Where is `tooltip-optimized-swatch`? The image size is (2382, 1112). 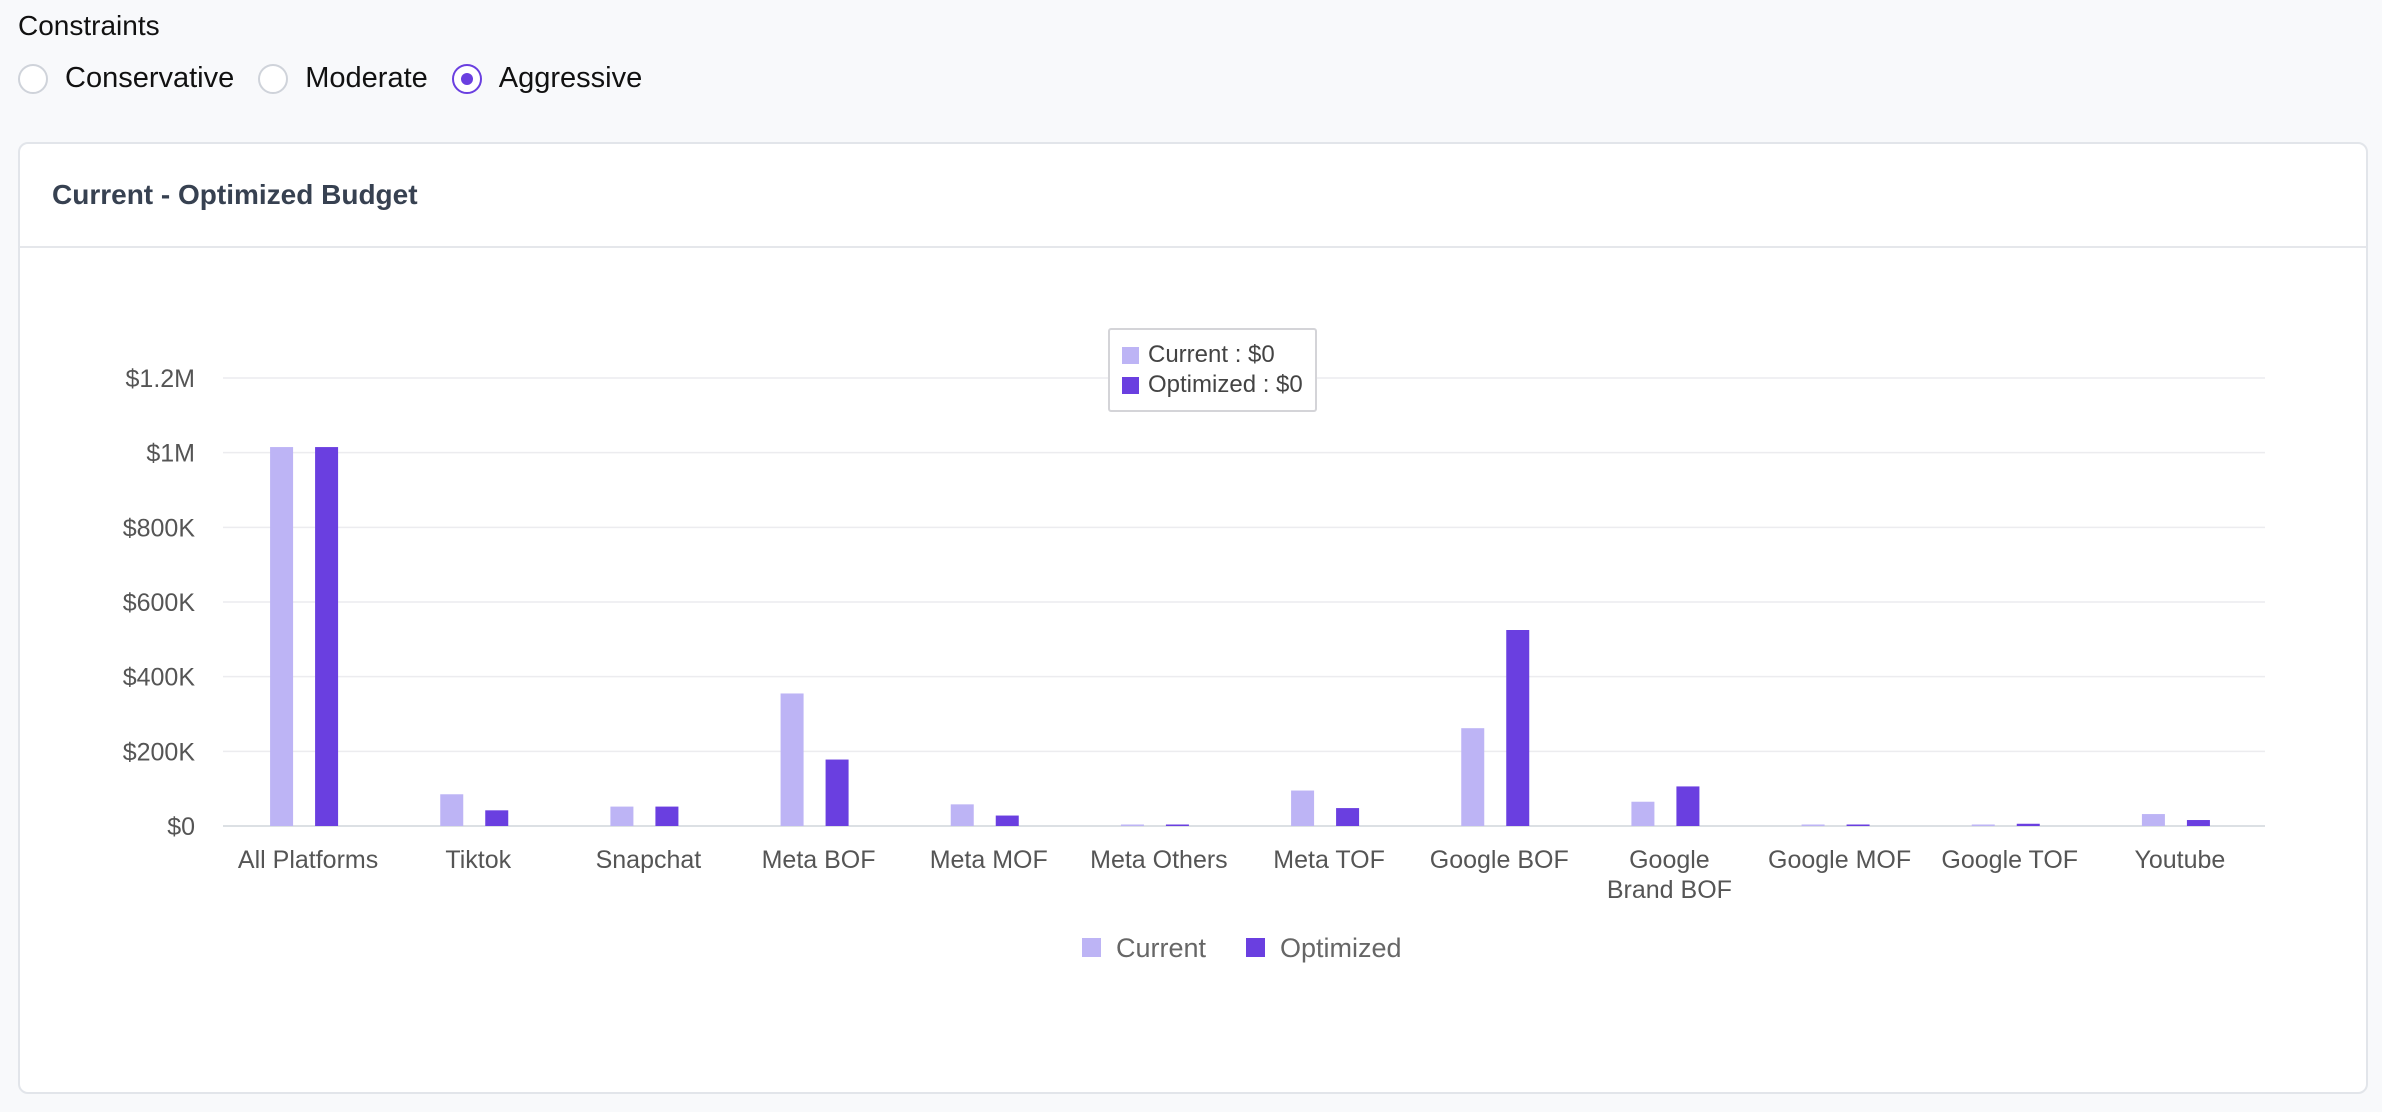 tooltip-optimized-swatch is located at coordinates (1130, 385).